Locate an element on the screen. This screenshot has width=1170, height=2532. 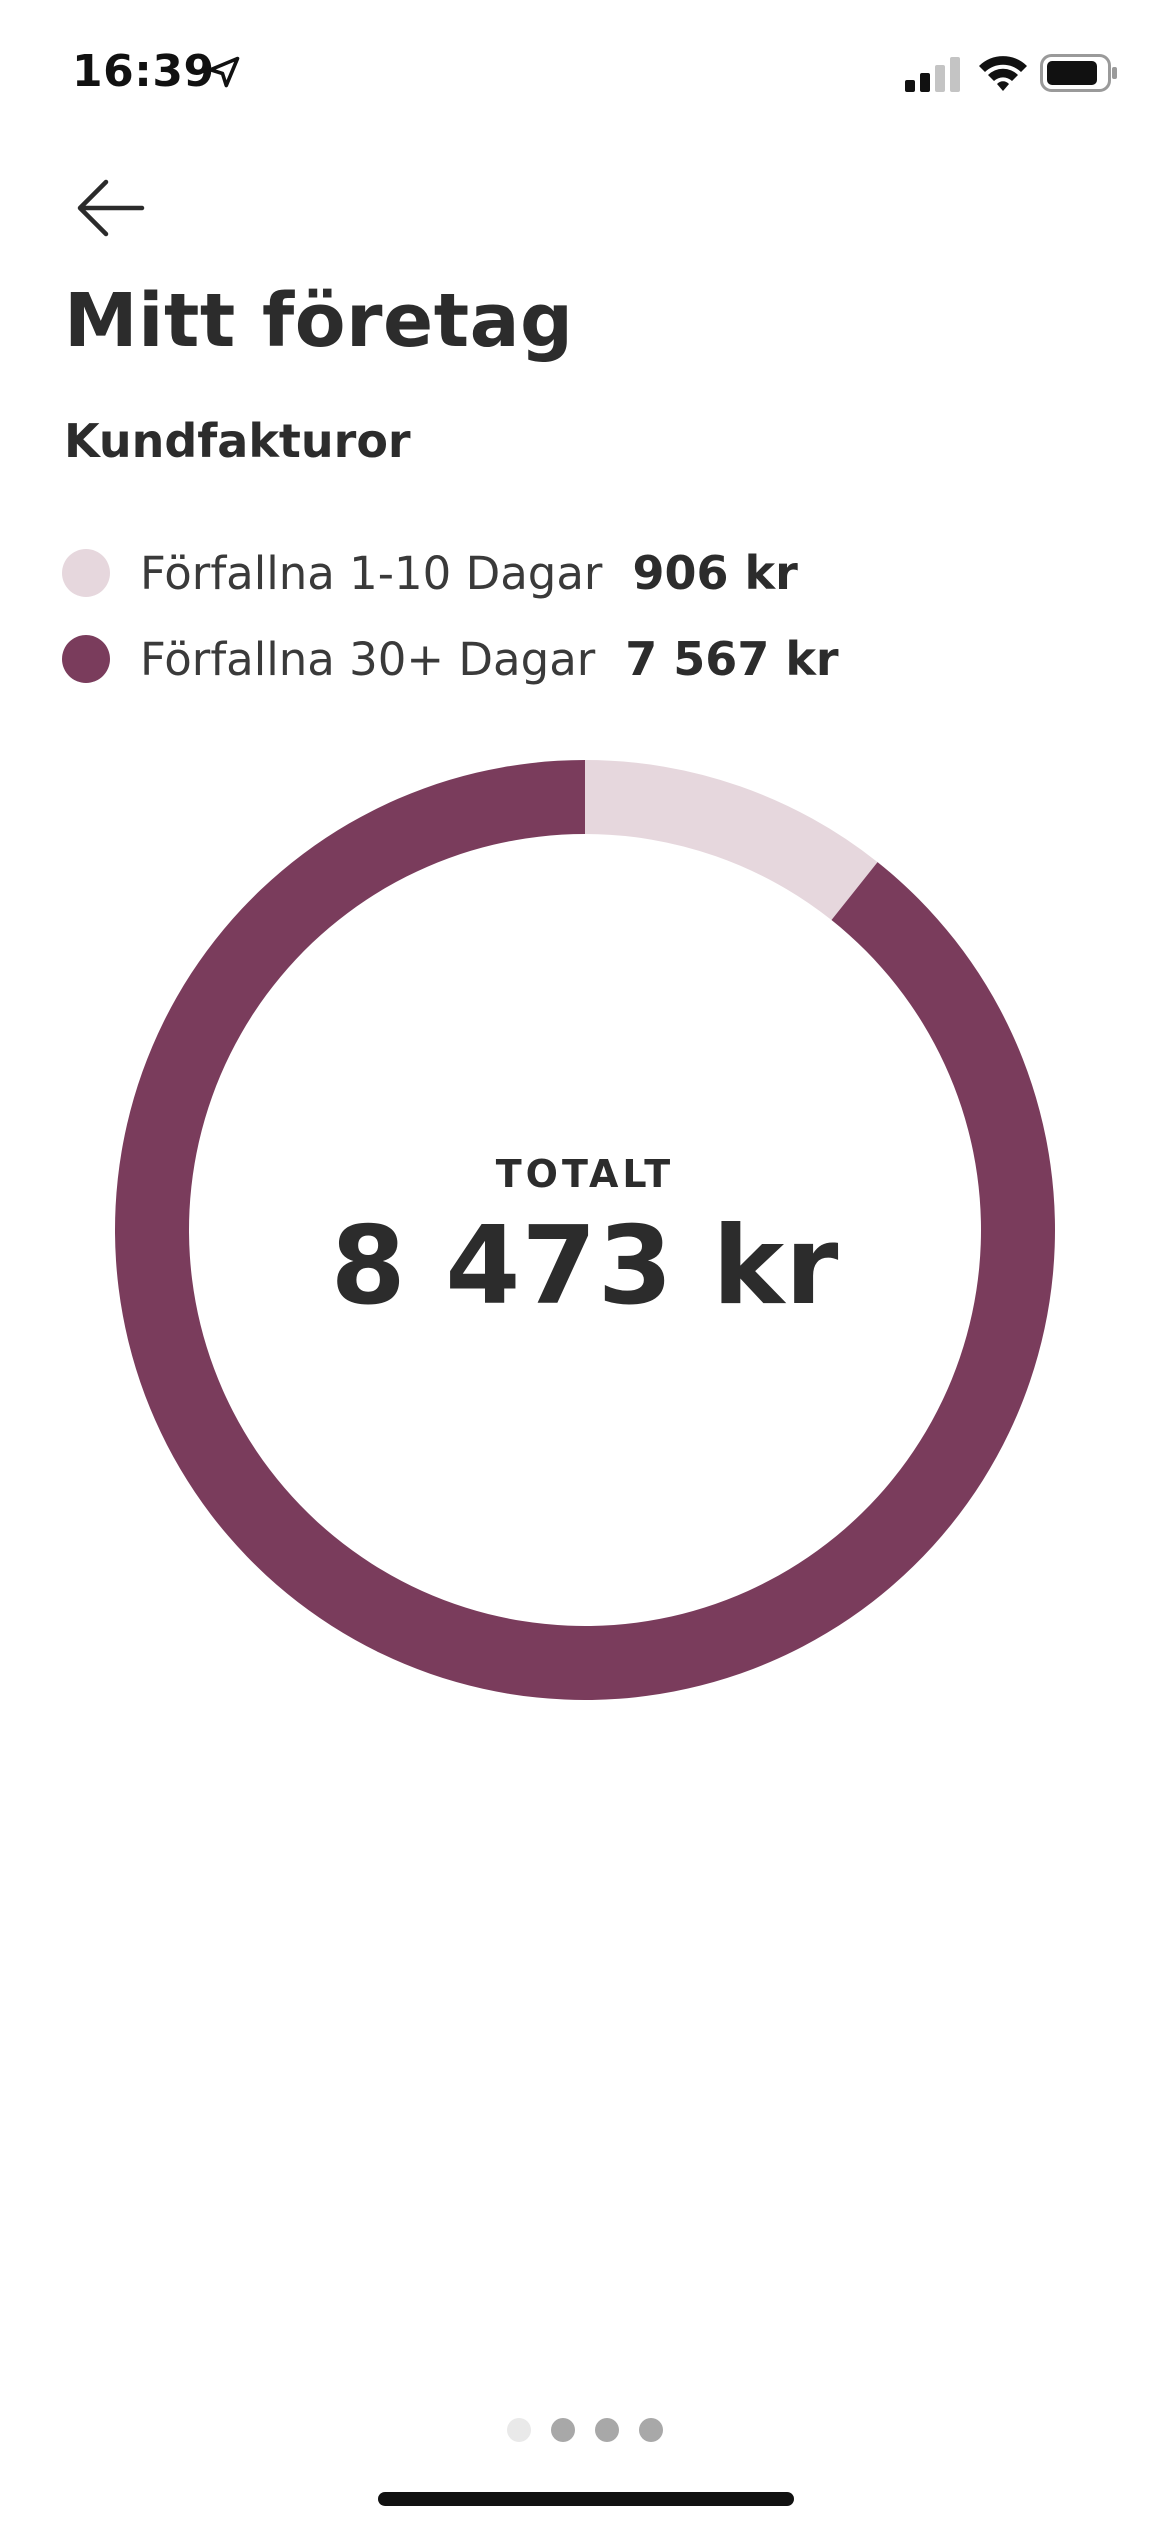
home-indicator is located at coordinates (586, 2499).